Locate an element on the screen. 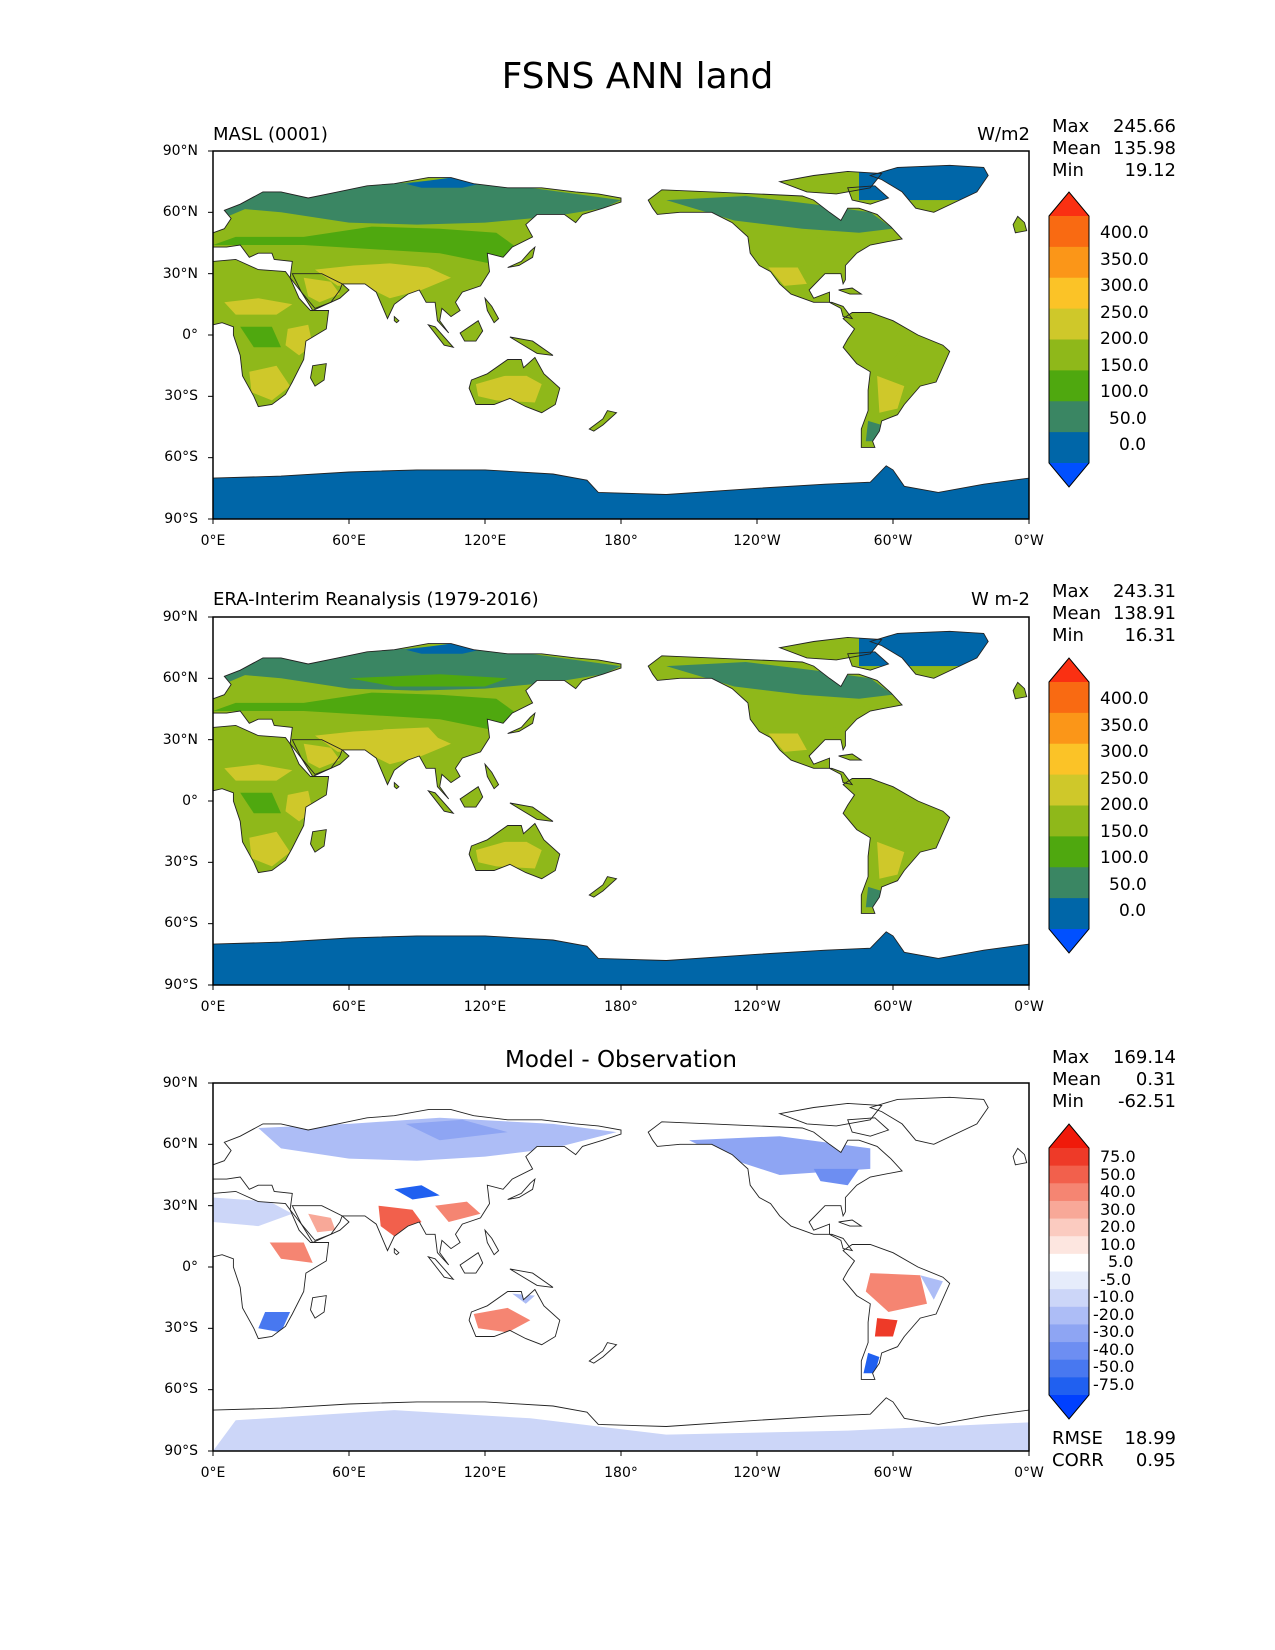 This screenshot has height=1650, width=1275. panel-3-lon-tick: 60°W is located at coordinates (893, 1473).